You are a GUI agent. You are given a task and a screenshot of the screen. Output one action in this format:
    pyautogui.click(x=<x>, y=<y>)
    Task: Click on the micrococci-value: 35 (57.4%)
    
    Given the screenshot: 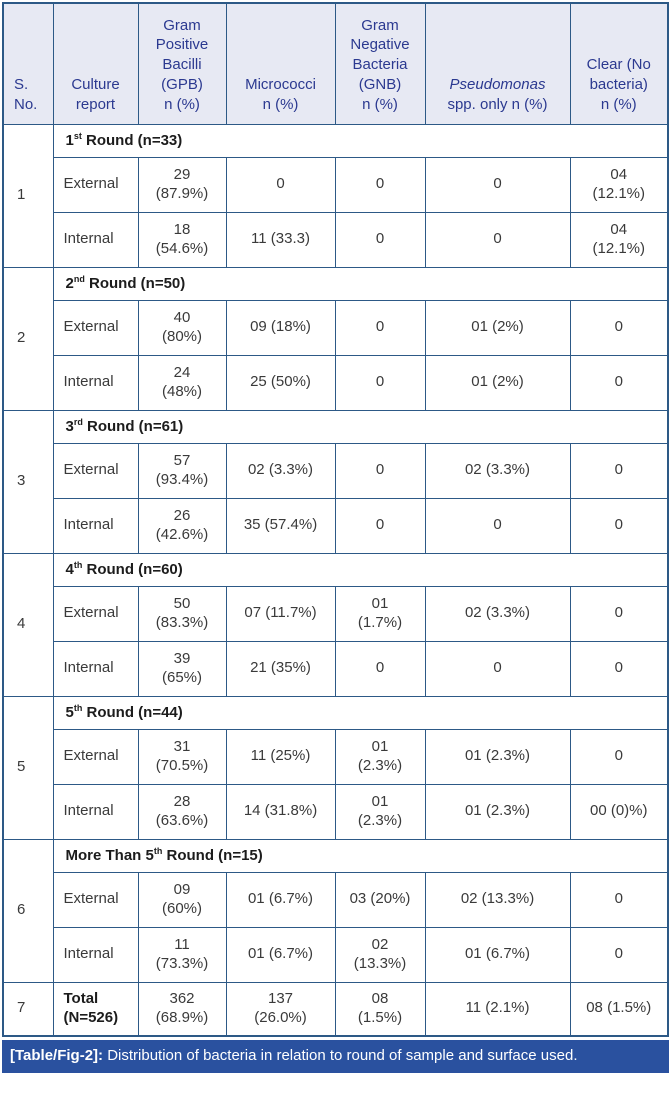 What is the action you would take?
    pyautogui.click(x=280, y=525)
    